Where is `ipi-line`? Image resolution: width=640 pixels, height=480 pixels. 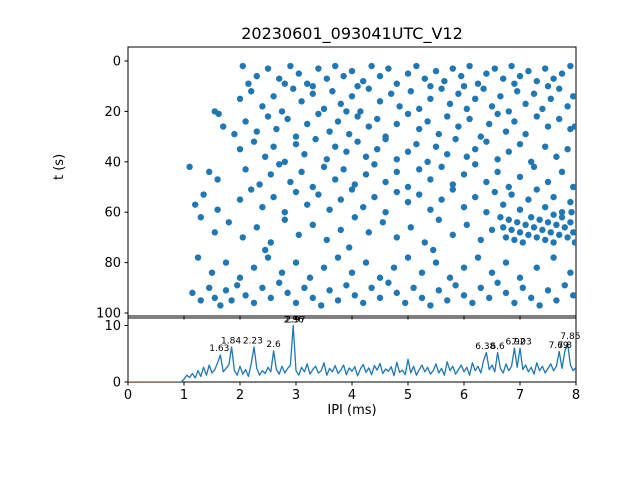
ipi-line is located at coordinates (352, 353).